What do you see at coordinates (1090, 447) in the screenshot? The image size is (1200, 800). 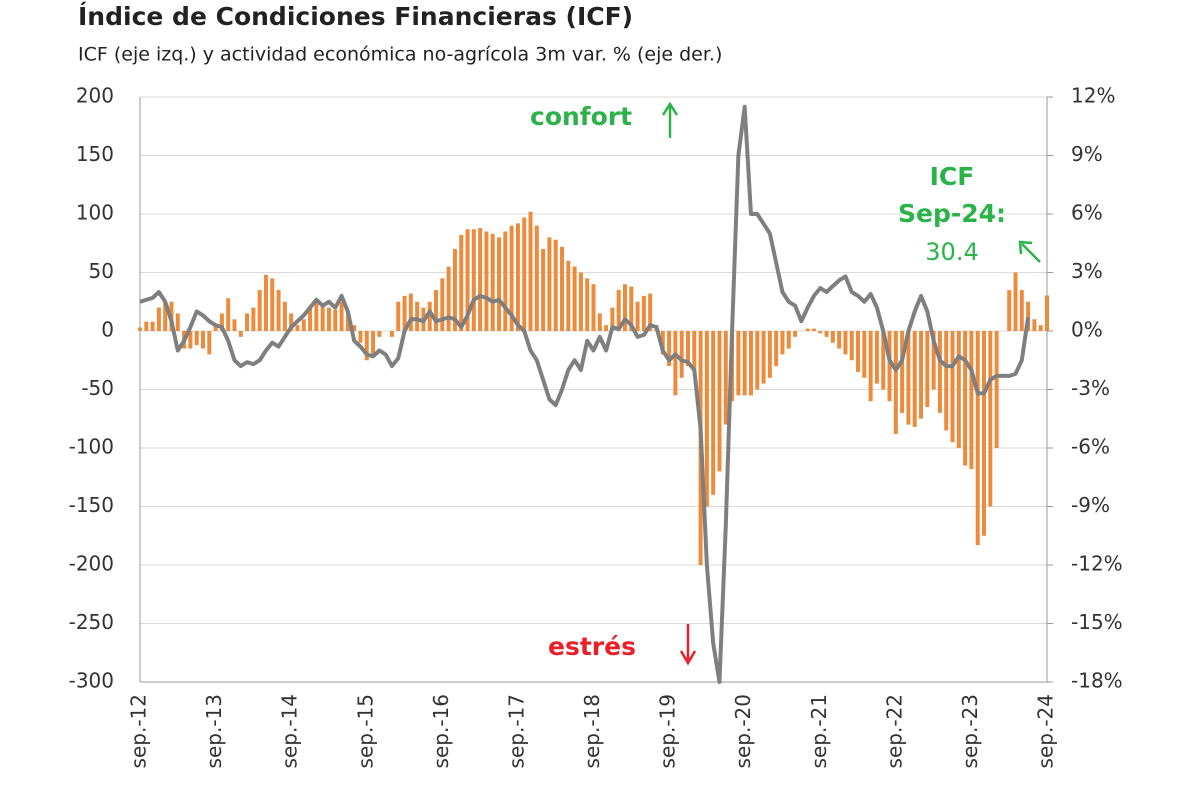 I see `y2-tick-label: -6%` at bounding box center [1090, 447].